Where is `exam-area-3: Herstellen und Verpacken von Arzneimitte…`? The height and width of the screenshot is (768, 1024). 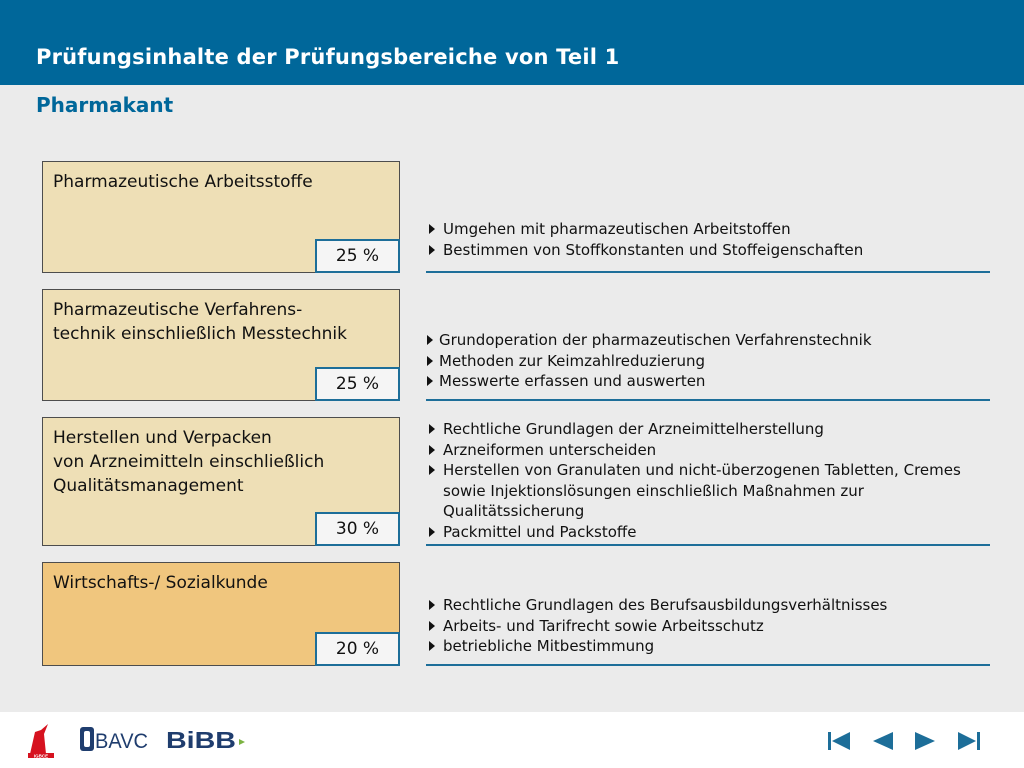
exam-area-3: Herstellen und Verpacken von Arzneimitte… is located at coordinates (221, 481).